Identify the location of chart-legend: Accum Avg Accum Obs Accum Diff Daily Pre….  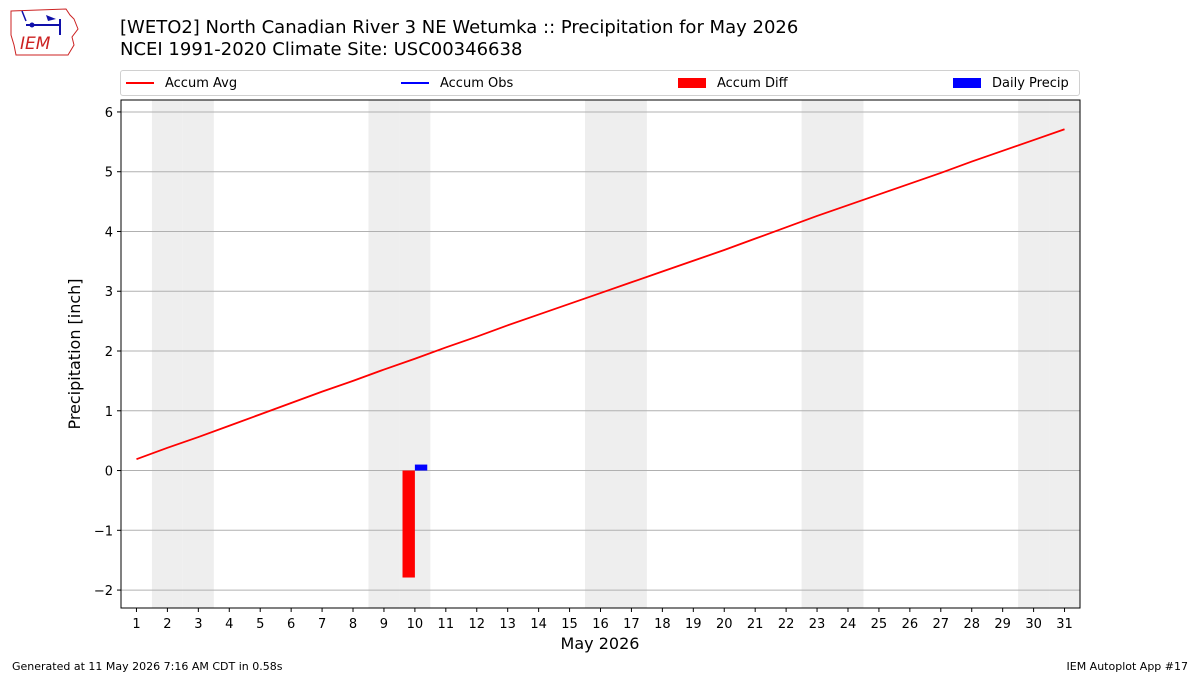
(600, 83).